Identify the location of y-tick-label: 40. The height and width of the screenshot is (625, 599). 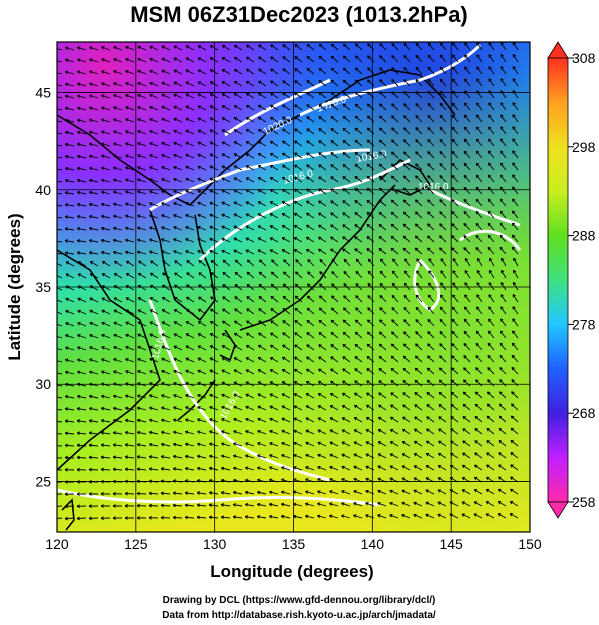
(43, 190).